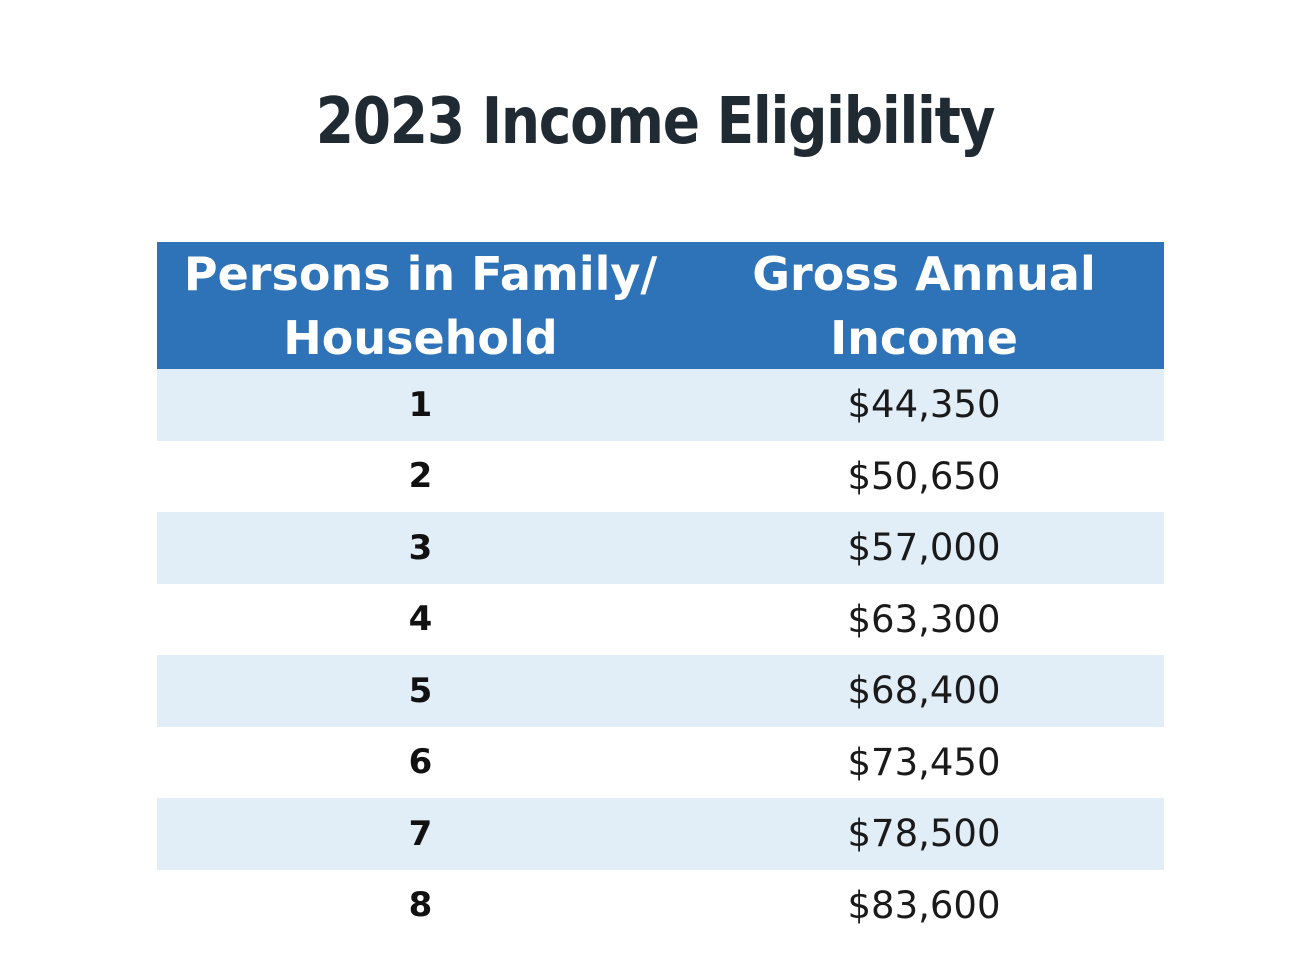  Describe the element at coordinates (420, 476) in the screenshot. I see `persons-cell: 2` at that location.